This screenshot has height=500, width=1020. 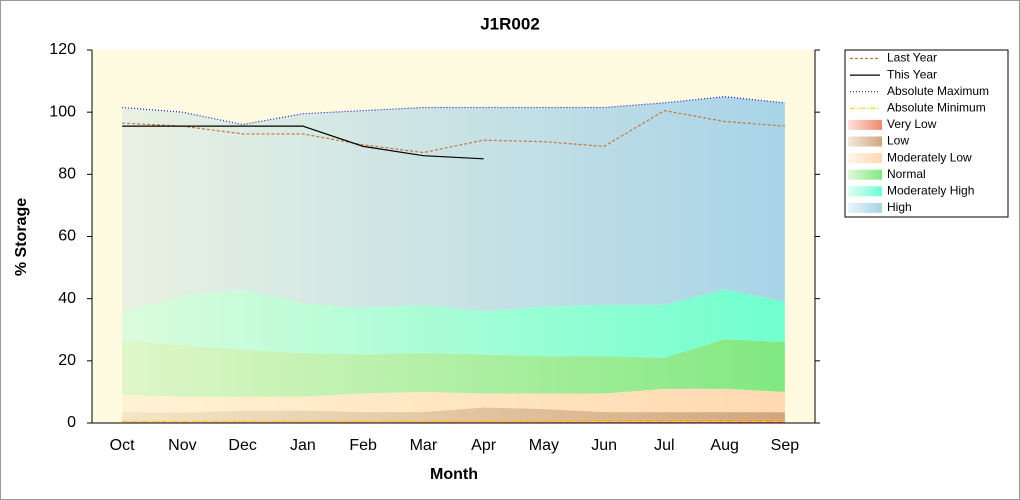 I want to click on x-tick-label: Jun, so click(x=604, y=445).